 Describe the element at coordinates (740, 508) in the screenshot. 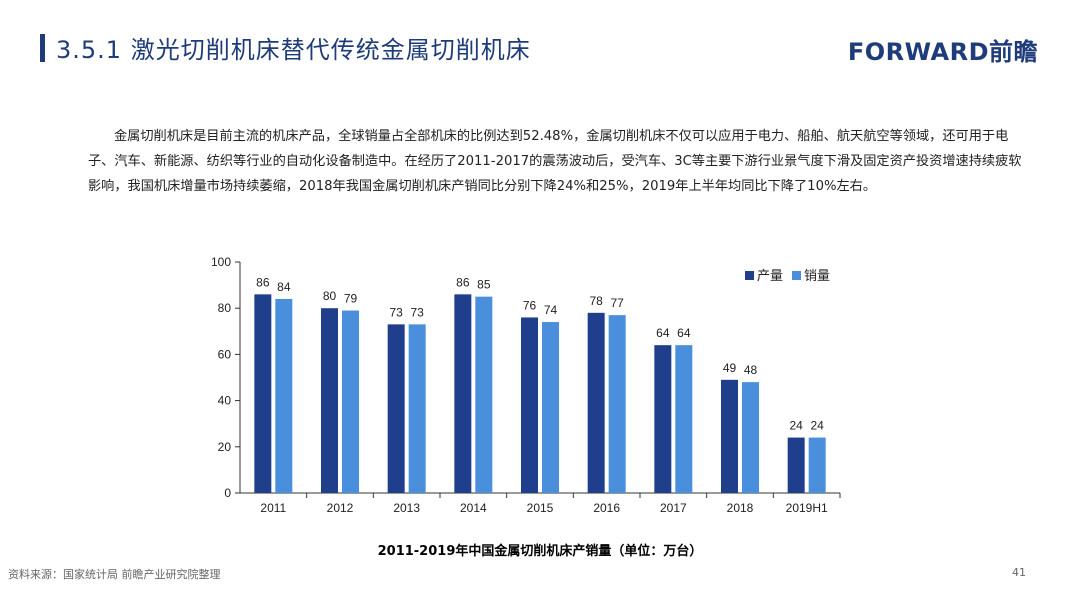

I see `x-tick-label: 2018` at that location.